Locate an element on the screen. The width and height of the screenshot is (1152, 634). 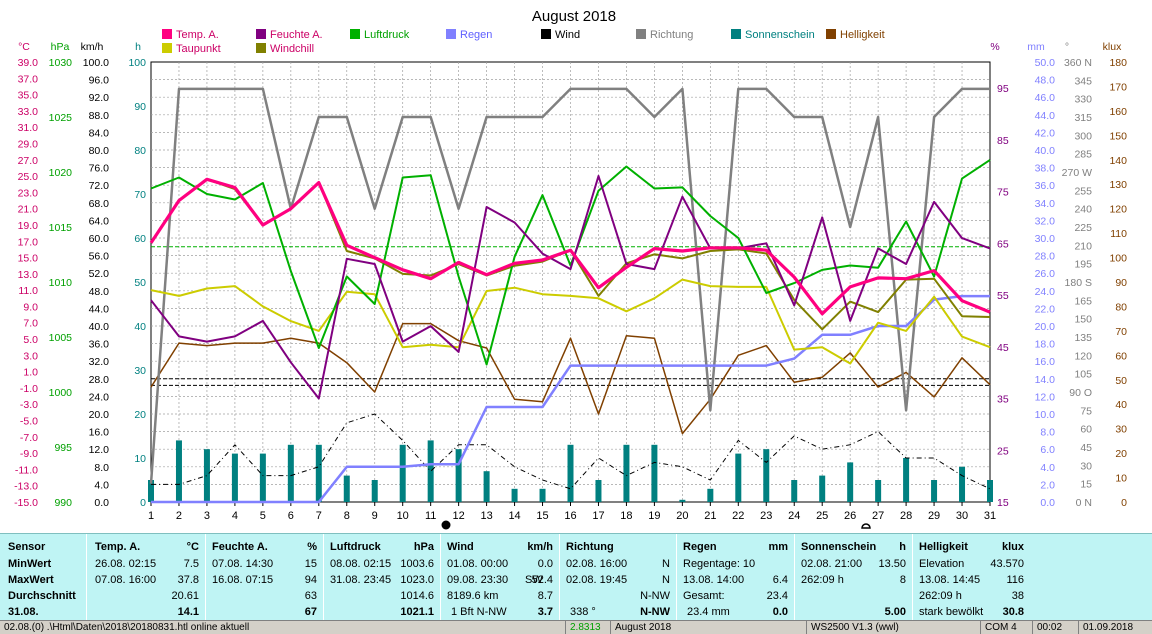
rain-axis-tick: 2.0 is located at coordinates (1047, 485).